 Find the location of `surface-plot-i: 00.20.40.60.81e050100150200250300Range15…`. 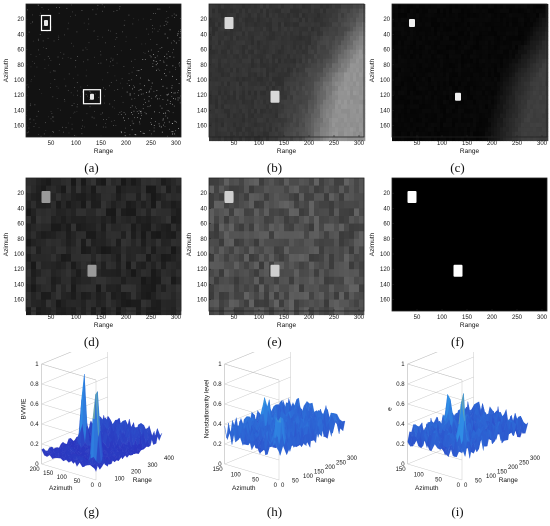

surface-plot-i: 00.20.40.60.81e050100150200250300Range15… is located at coordinates (464, 422).